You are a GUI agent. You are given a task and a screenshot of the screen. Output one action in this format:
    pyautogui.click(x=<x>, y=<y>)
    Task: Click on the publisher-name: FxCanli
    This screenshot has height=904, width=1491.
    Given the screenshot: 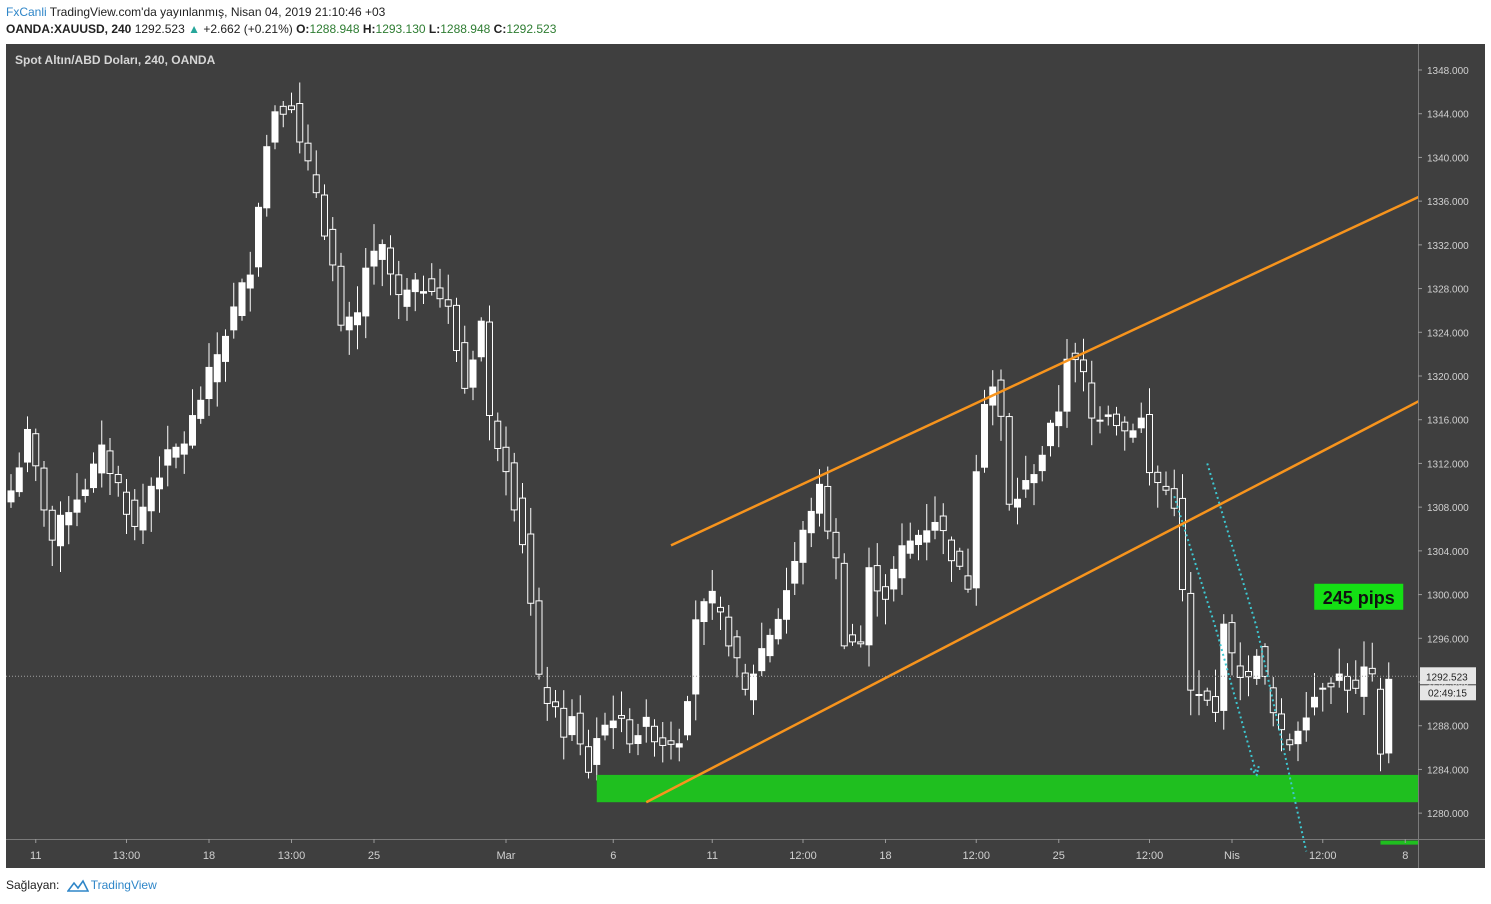 What is the action you would take?
    pyautogui.click(x=26, y=12)
    